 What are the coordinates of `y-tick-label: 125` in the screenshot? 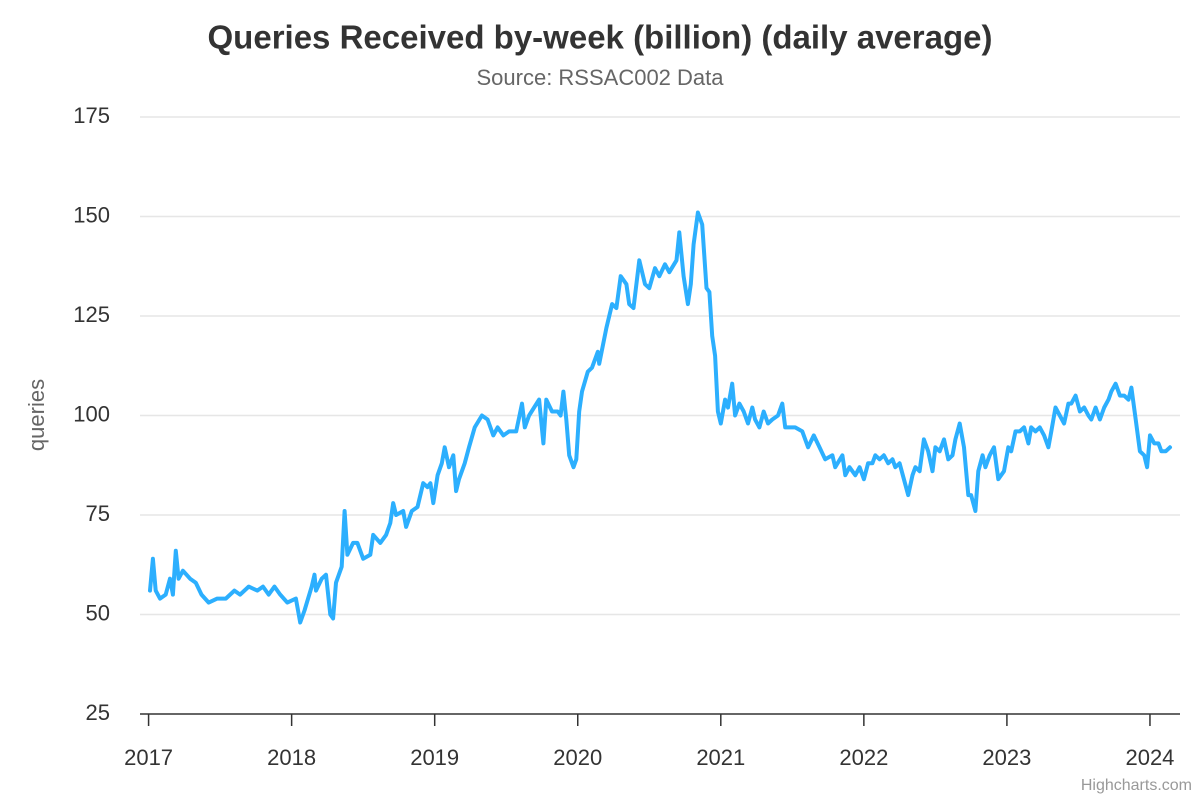 It's located at (91, 314).